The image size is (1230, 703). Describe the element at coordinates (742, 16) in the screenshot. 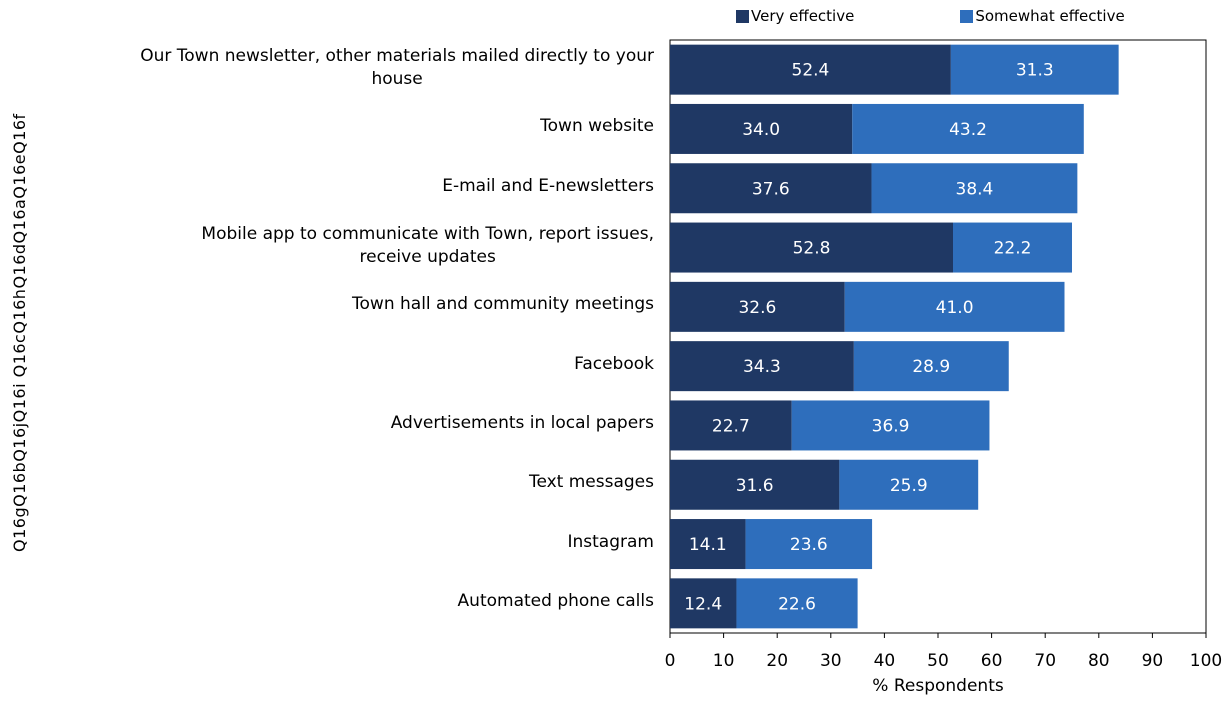

I see `legend-swatch-very-effective` at that location.